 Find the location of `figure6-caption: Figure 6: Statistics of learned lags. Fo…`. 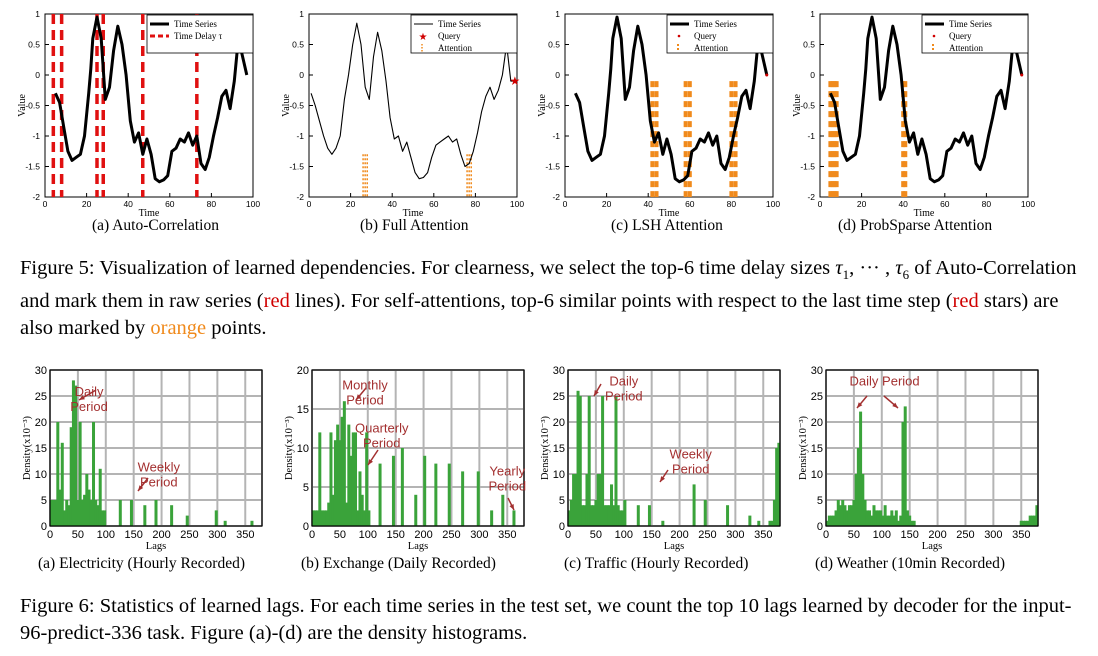

figure6-caption: Figure 6: Statistics of learned lags. Fo… is located at coordinates (551, 620).